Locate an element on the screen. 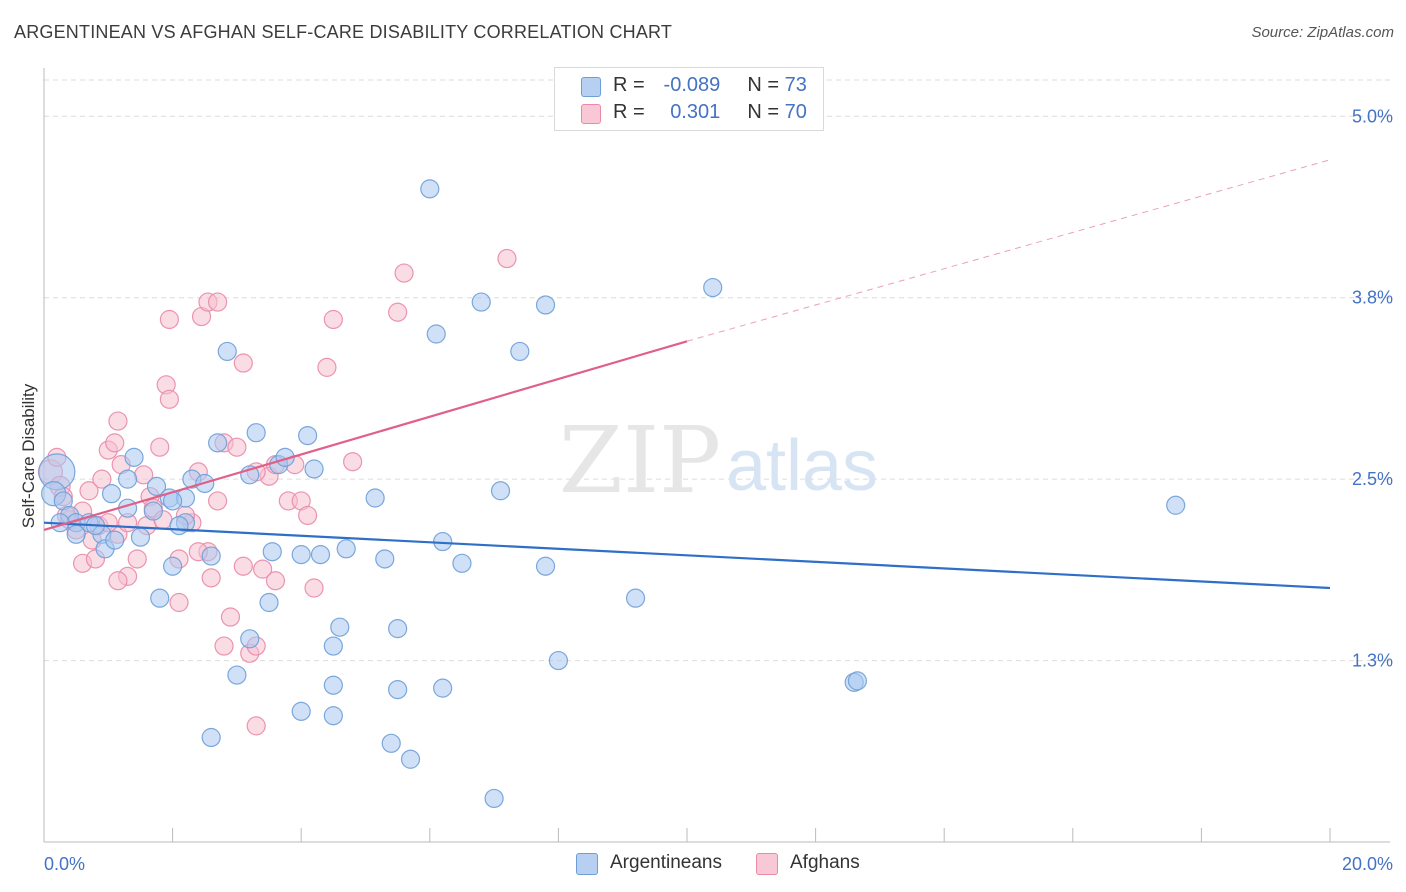 The width and height of the screenshot is (1406, 892). legend-swatch-pink is located at coordinates (591, 114).